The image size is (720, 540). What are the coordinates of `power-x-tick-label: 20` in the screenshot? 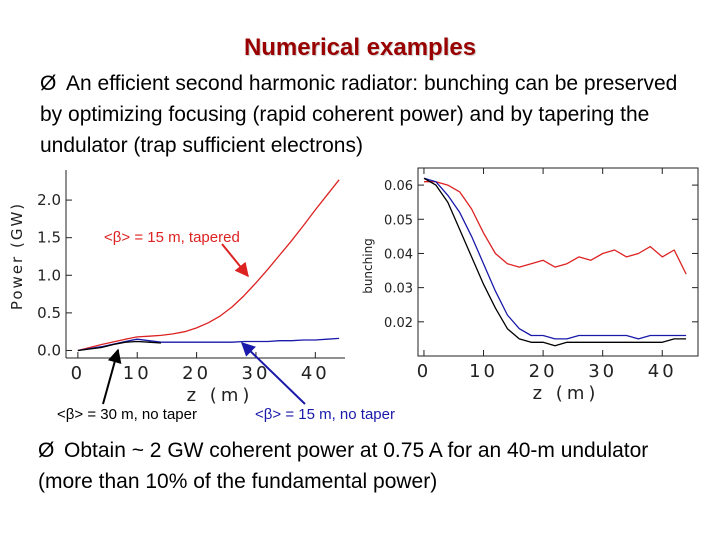 It's located at (196, 373).